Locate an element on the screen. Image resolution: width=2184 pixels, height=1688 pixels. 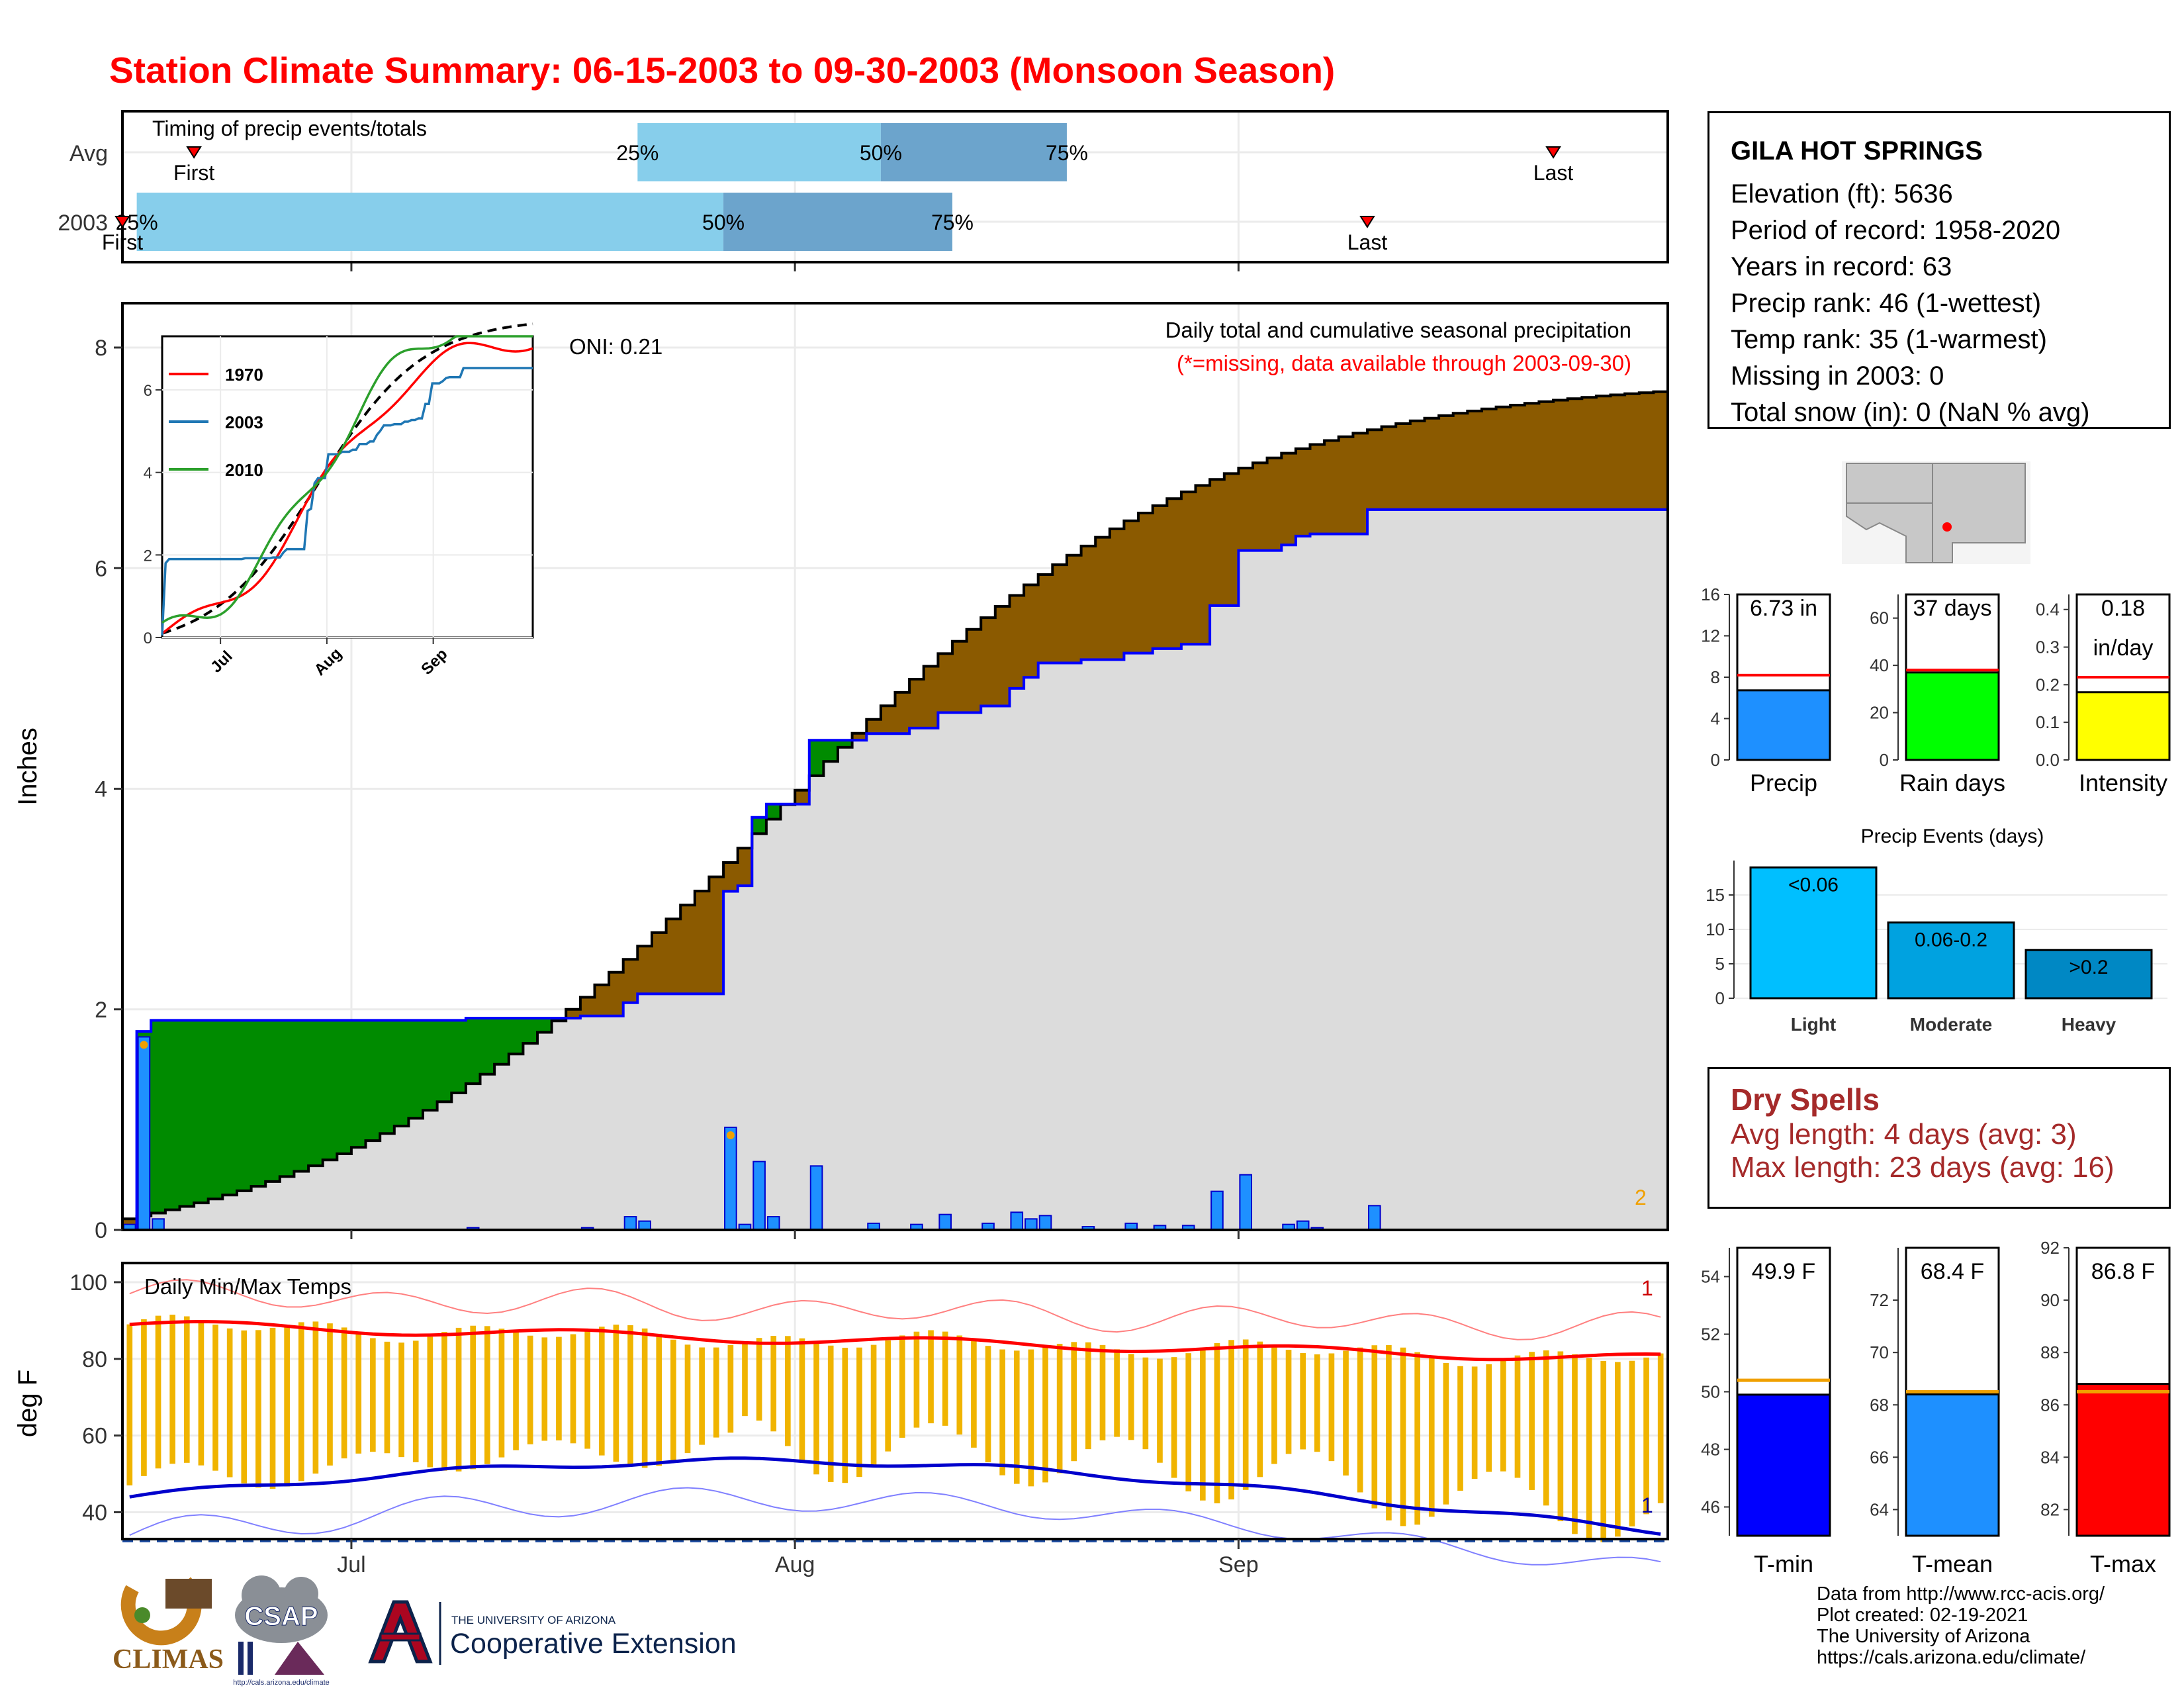
events-tick-label: 5 is located at coordinates (1720, 964).